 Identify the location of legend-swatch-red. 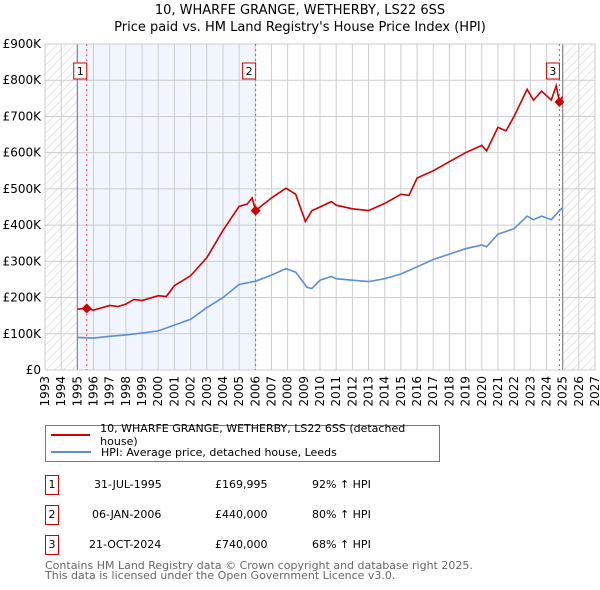
(71, 435).